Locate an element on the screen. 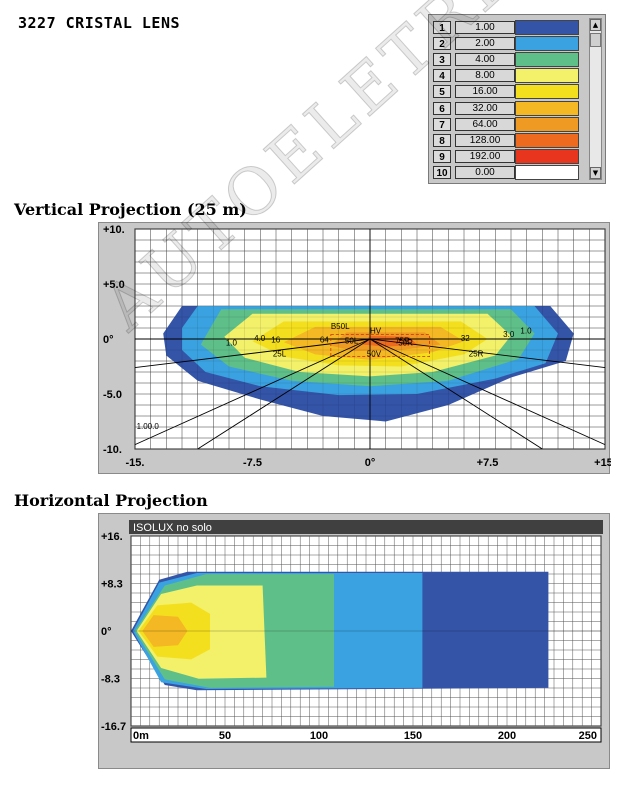 This screenshot has width=633, height=800. annotation-label: B50L is located at coordinates (340, 326).